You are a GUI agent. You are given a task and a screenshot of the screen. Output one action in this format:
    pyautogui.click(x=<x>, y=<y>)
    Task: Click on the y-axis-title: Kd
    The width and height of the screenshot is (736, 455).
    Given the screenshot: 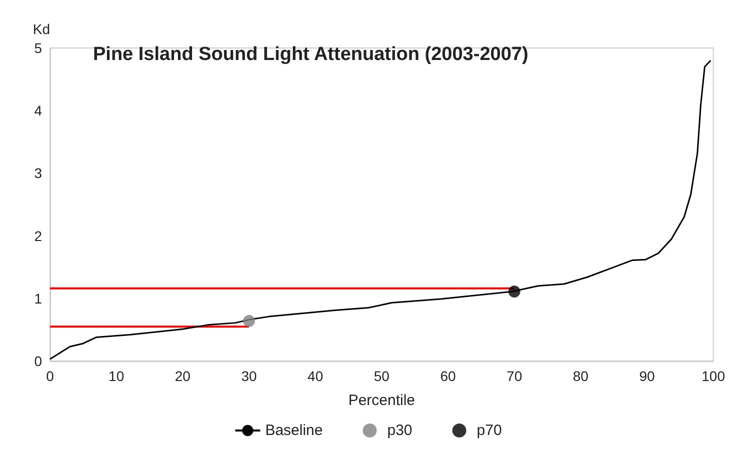 What is the action you would take?
    pyautogui.click(x=41, y=29)
    